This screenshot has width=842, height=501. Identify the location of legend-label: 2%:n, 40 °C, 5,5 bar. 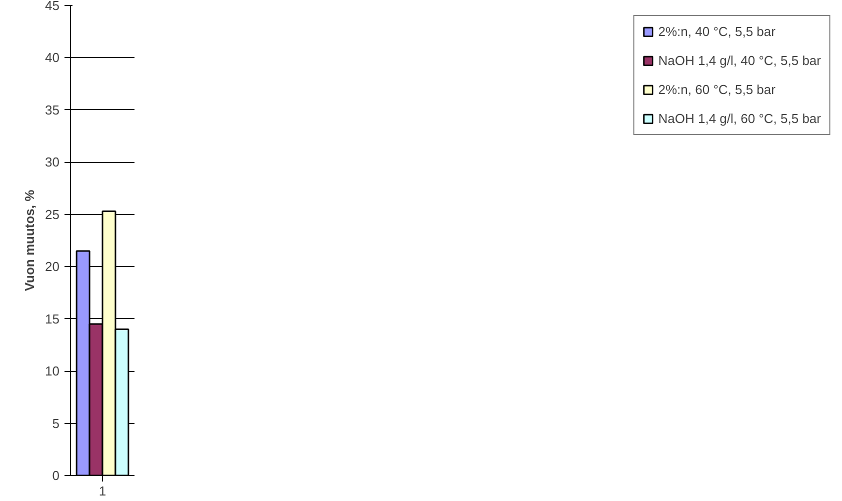
(717, 31).